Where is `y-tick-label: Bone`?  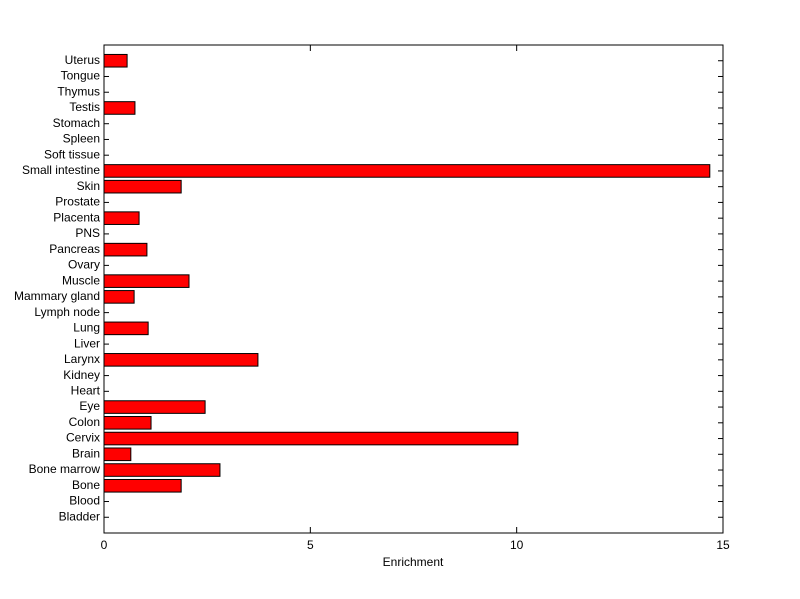 y-tick-label: Bone is located at coordinates (86, 485).